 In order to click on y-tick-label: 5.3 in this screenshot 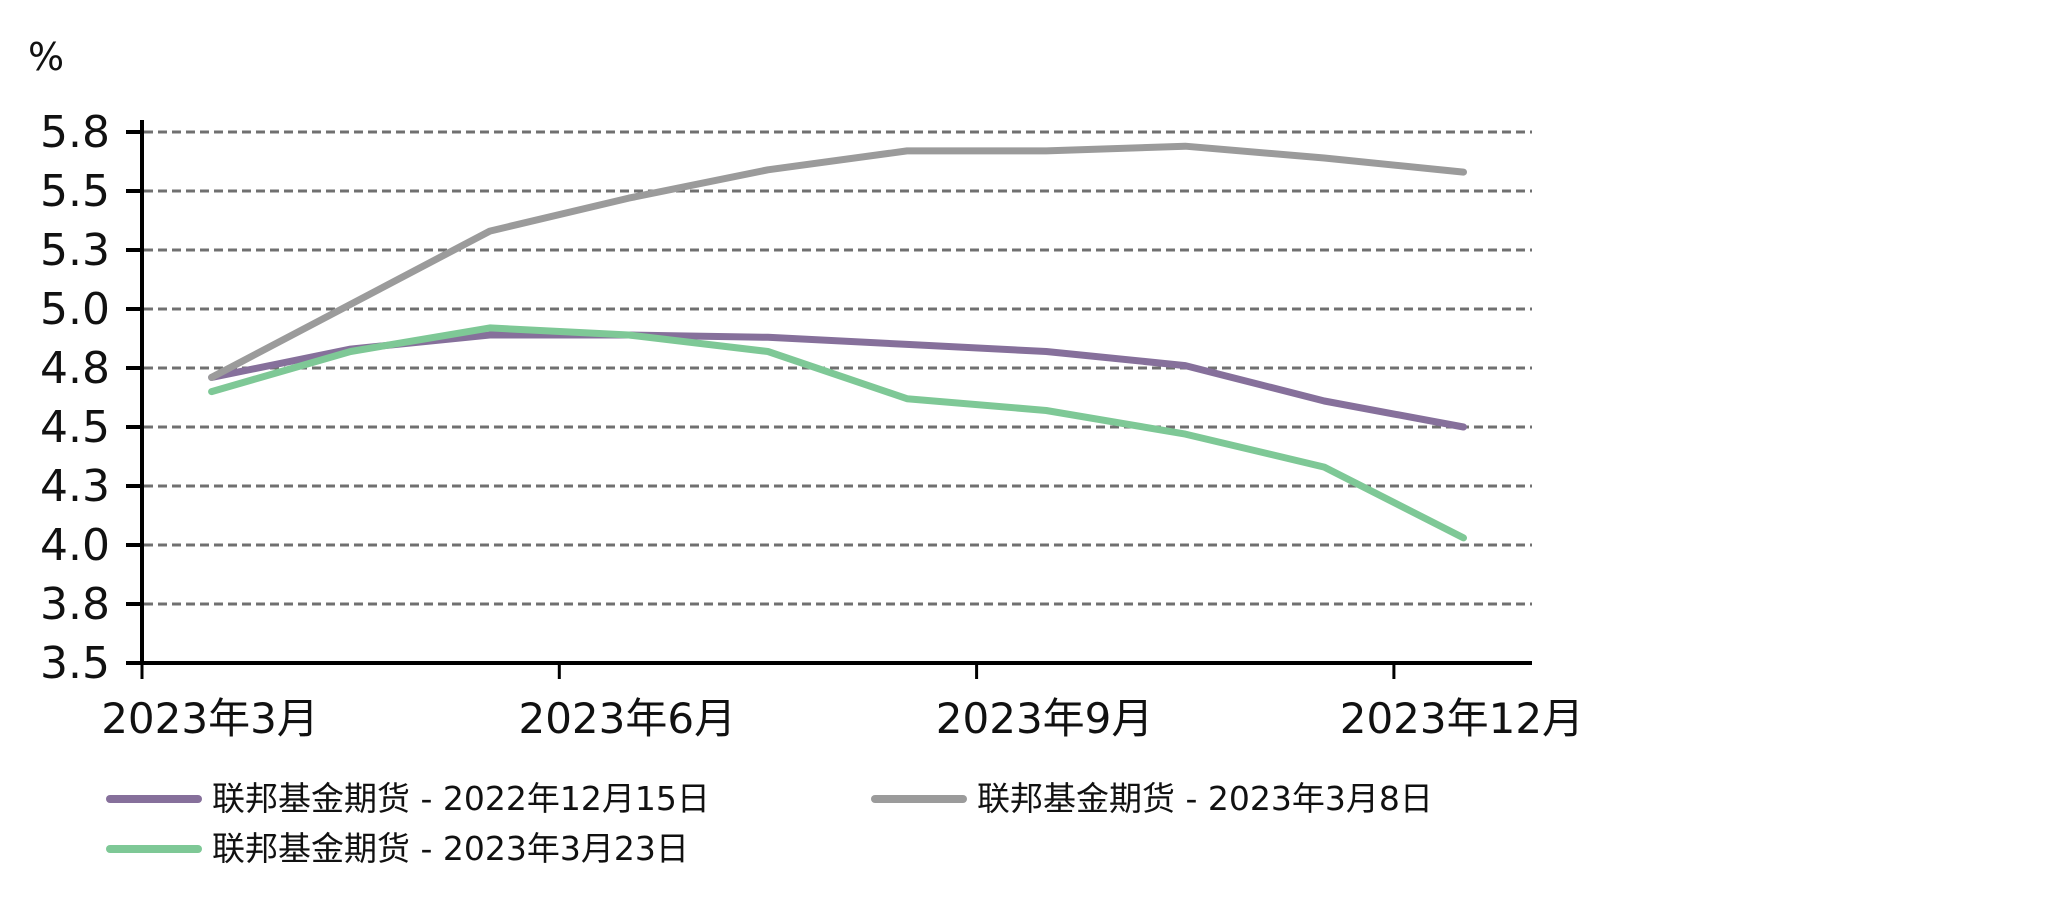, I will do `click(75, 250)`.